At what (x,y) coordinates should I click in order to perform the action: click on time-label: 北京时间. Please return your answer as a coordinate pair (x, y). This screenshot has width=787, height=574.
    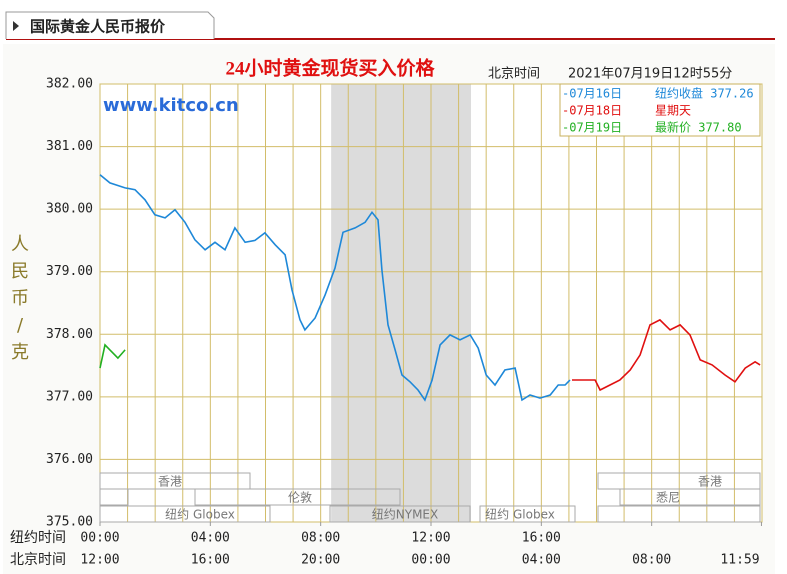
    Looking at the image, I should click on (514, 74).